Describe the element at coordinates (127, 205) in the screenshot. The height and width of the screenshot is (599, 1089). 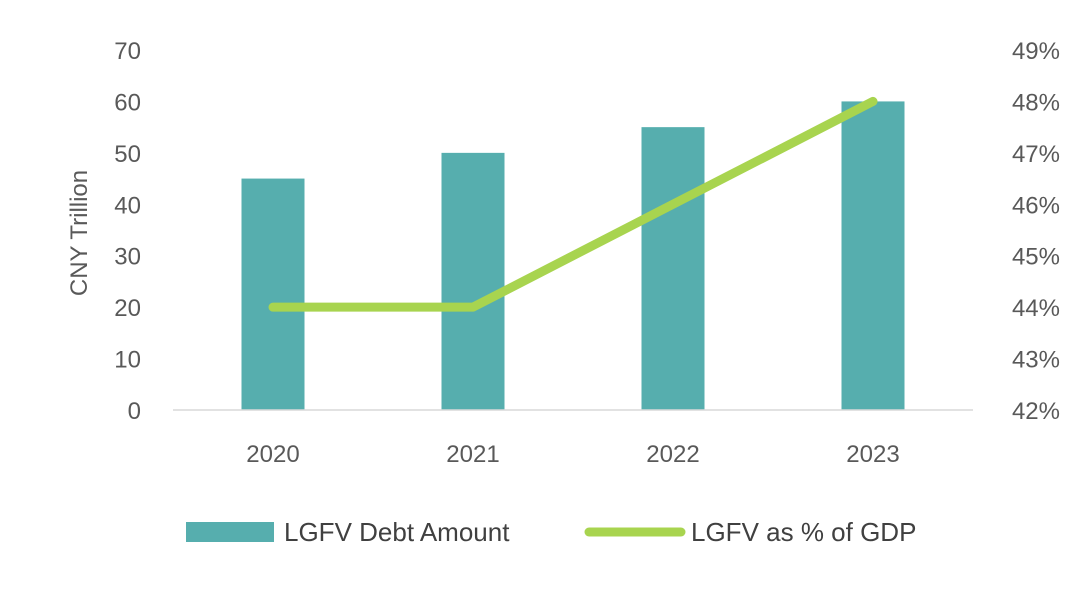
I see `y-tick-label: 40` at that location.